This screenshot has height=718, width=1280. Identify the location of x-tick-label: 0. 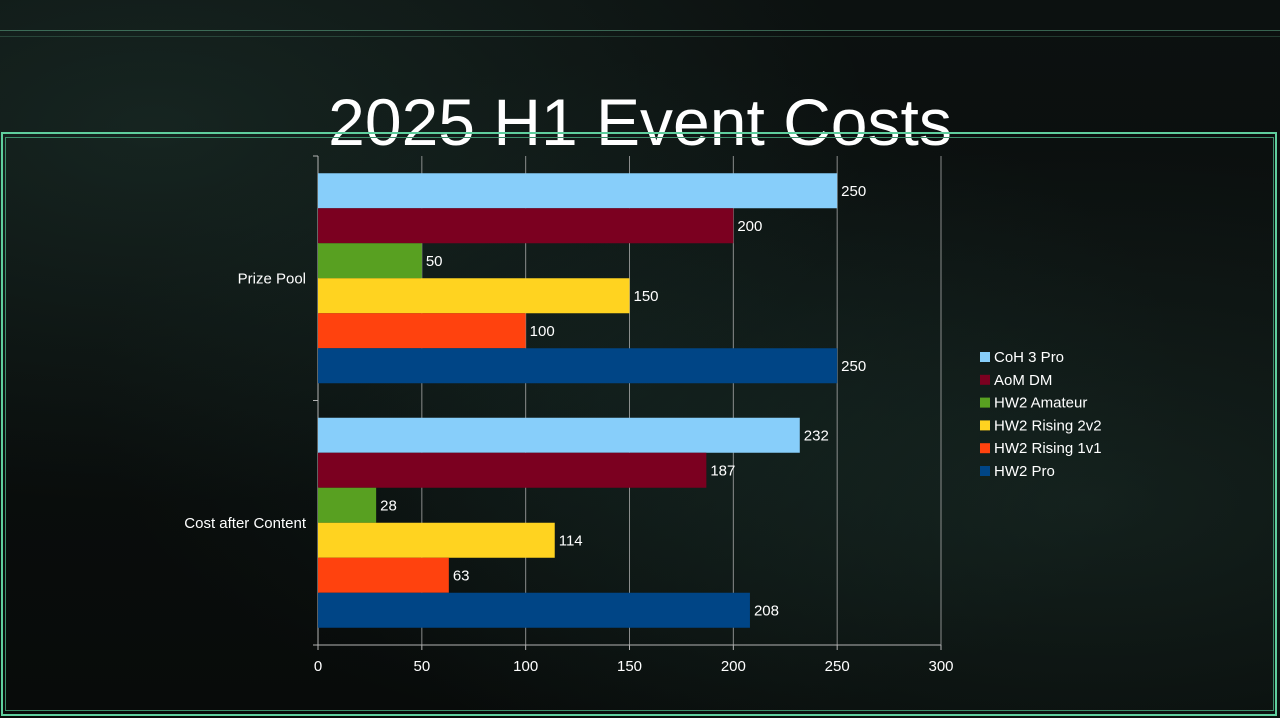
(318, 666).